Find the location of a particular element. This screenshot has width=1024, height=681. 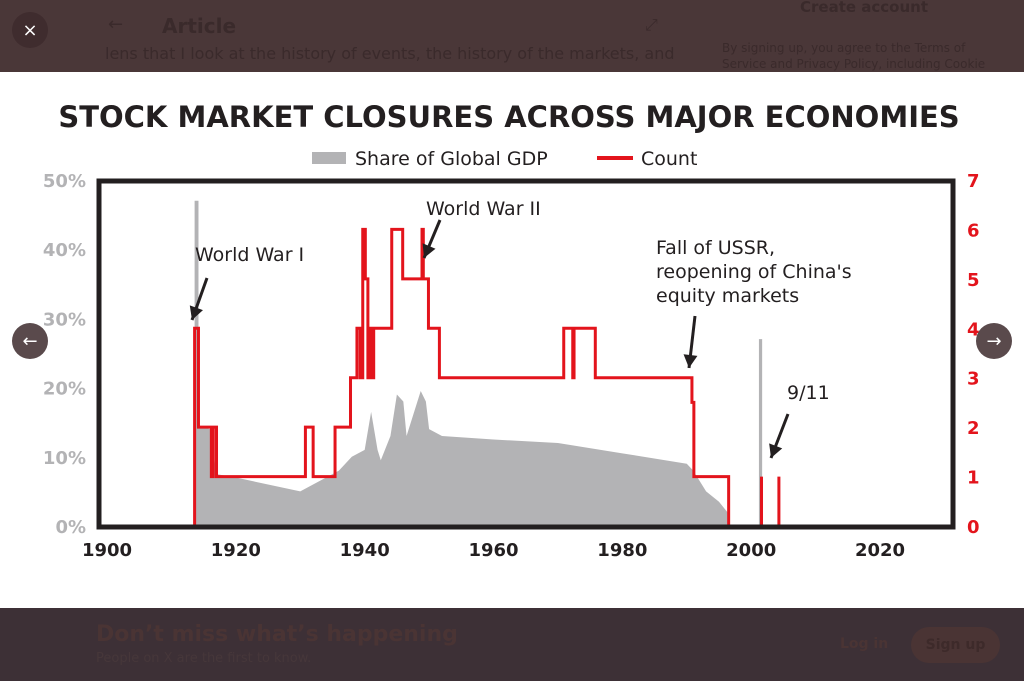

x-tick-label: 1900 is located at coordinates (107, 550).